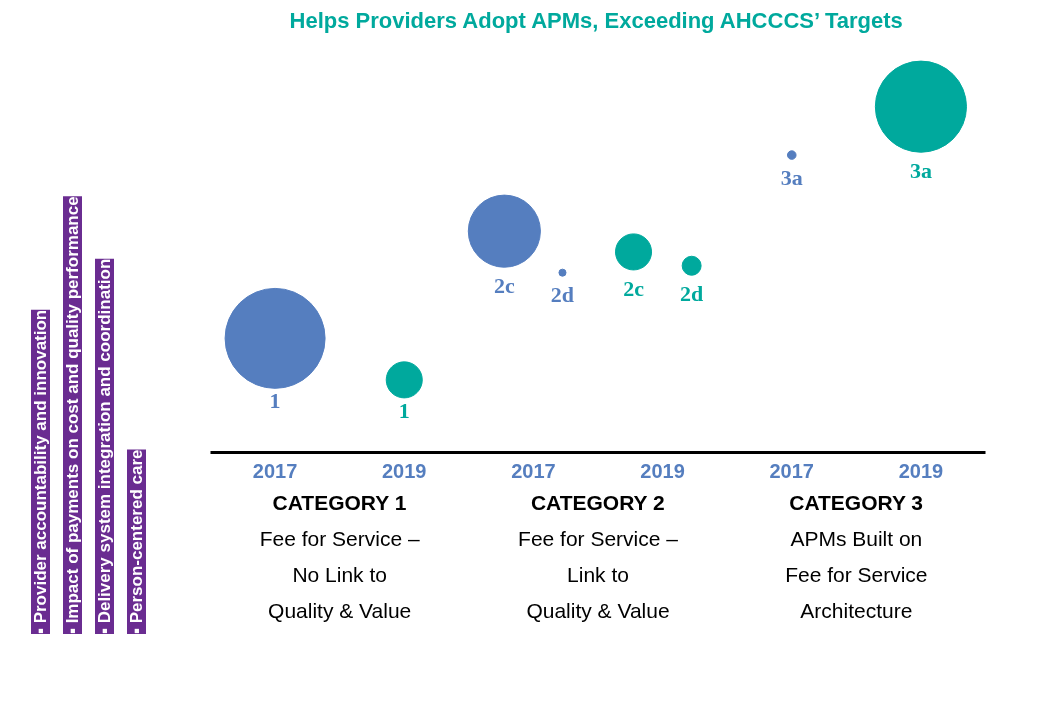  Describe the element at coordinates (596, 20) in the screenshot. I see `chart-title: Helps Providers Adopt APMs, Exceeding AHCCCS’ Targets` at that location.